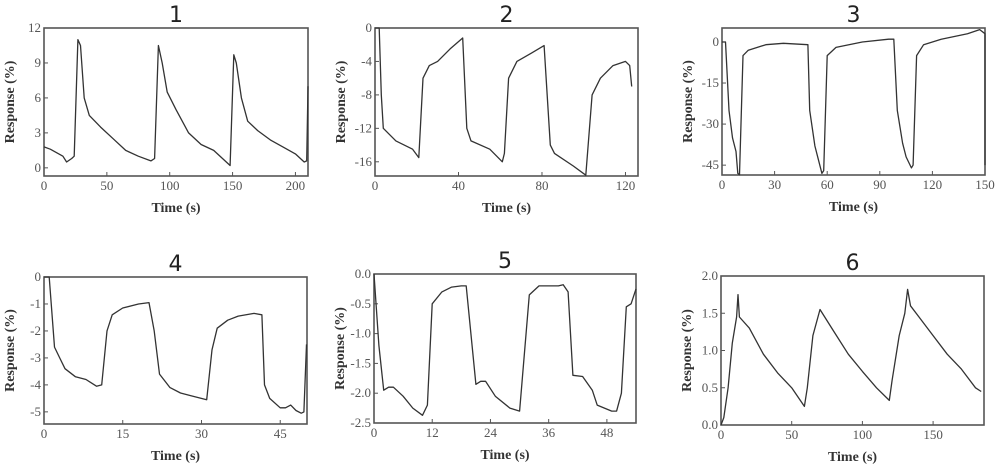 This screenshot has height=470, width=1000. Describe the element at coordinates (176, 264) in the screenshot. I see `subplot-title: 4` at that location.